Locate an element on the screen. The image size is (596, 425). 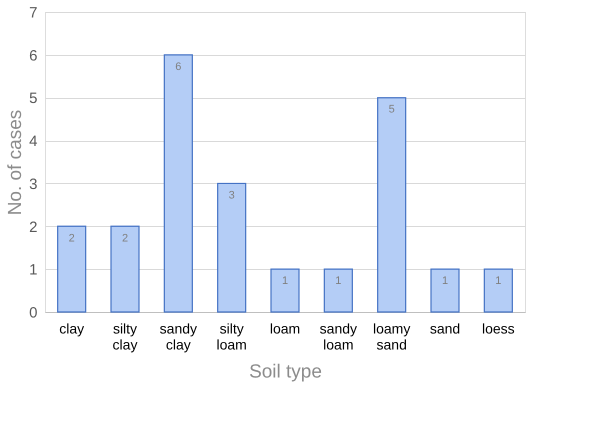
x-tick-label: silty loam is located at coordinates (231, 336).